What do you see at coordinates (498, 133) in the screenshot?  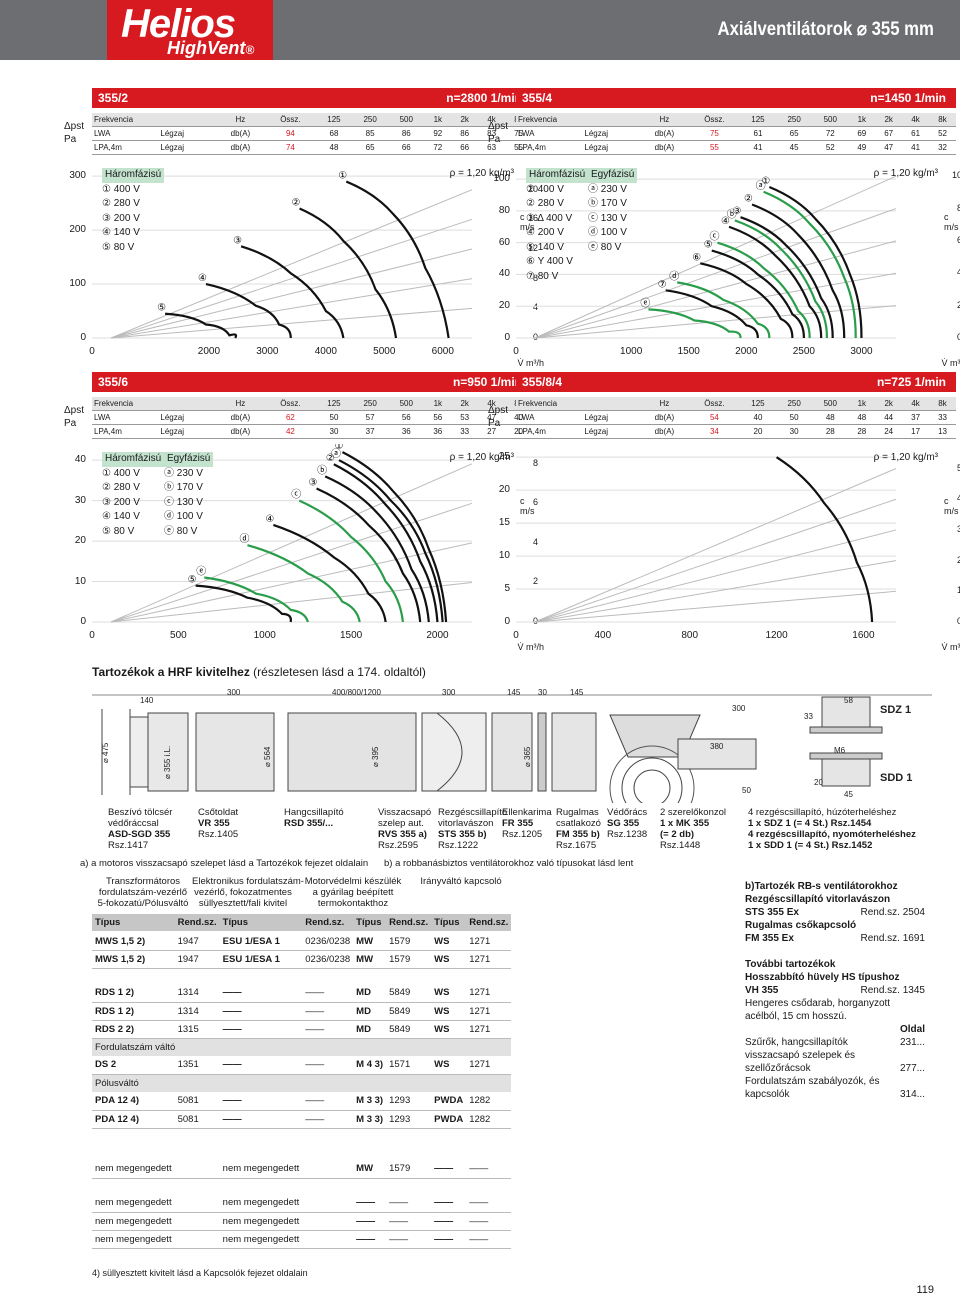 I see `dp-label: Δpst Pa` at bounding box center [498, 133].